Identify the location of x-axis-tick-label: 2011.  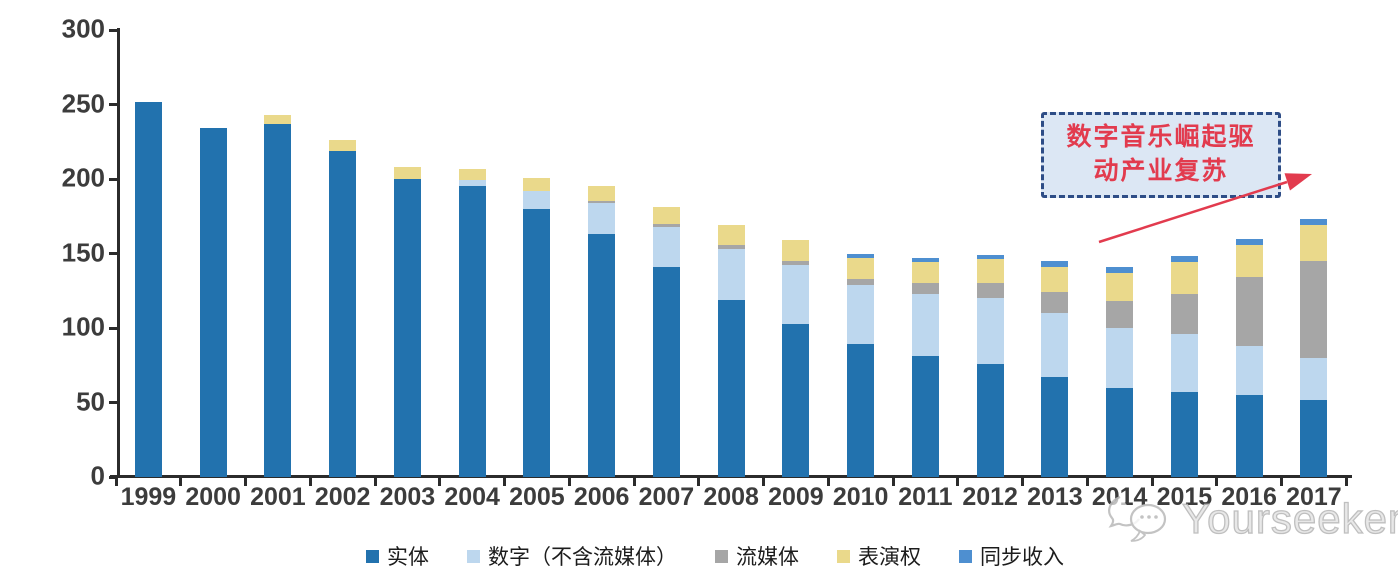
(925, 497).